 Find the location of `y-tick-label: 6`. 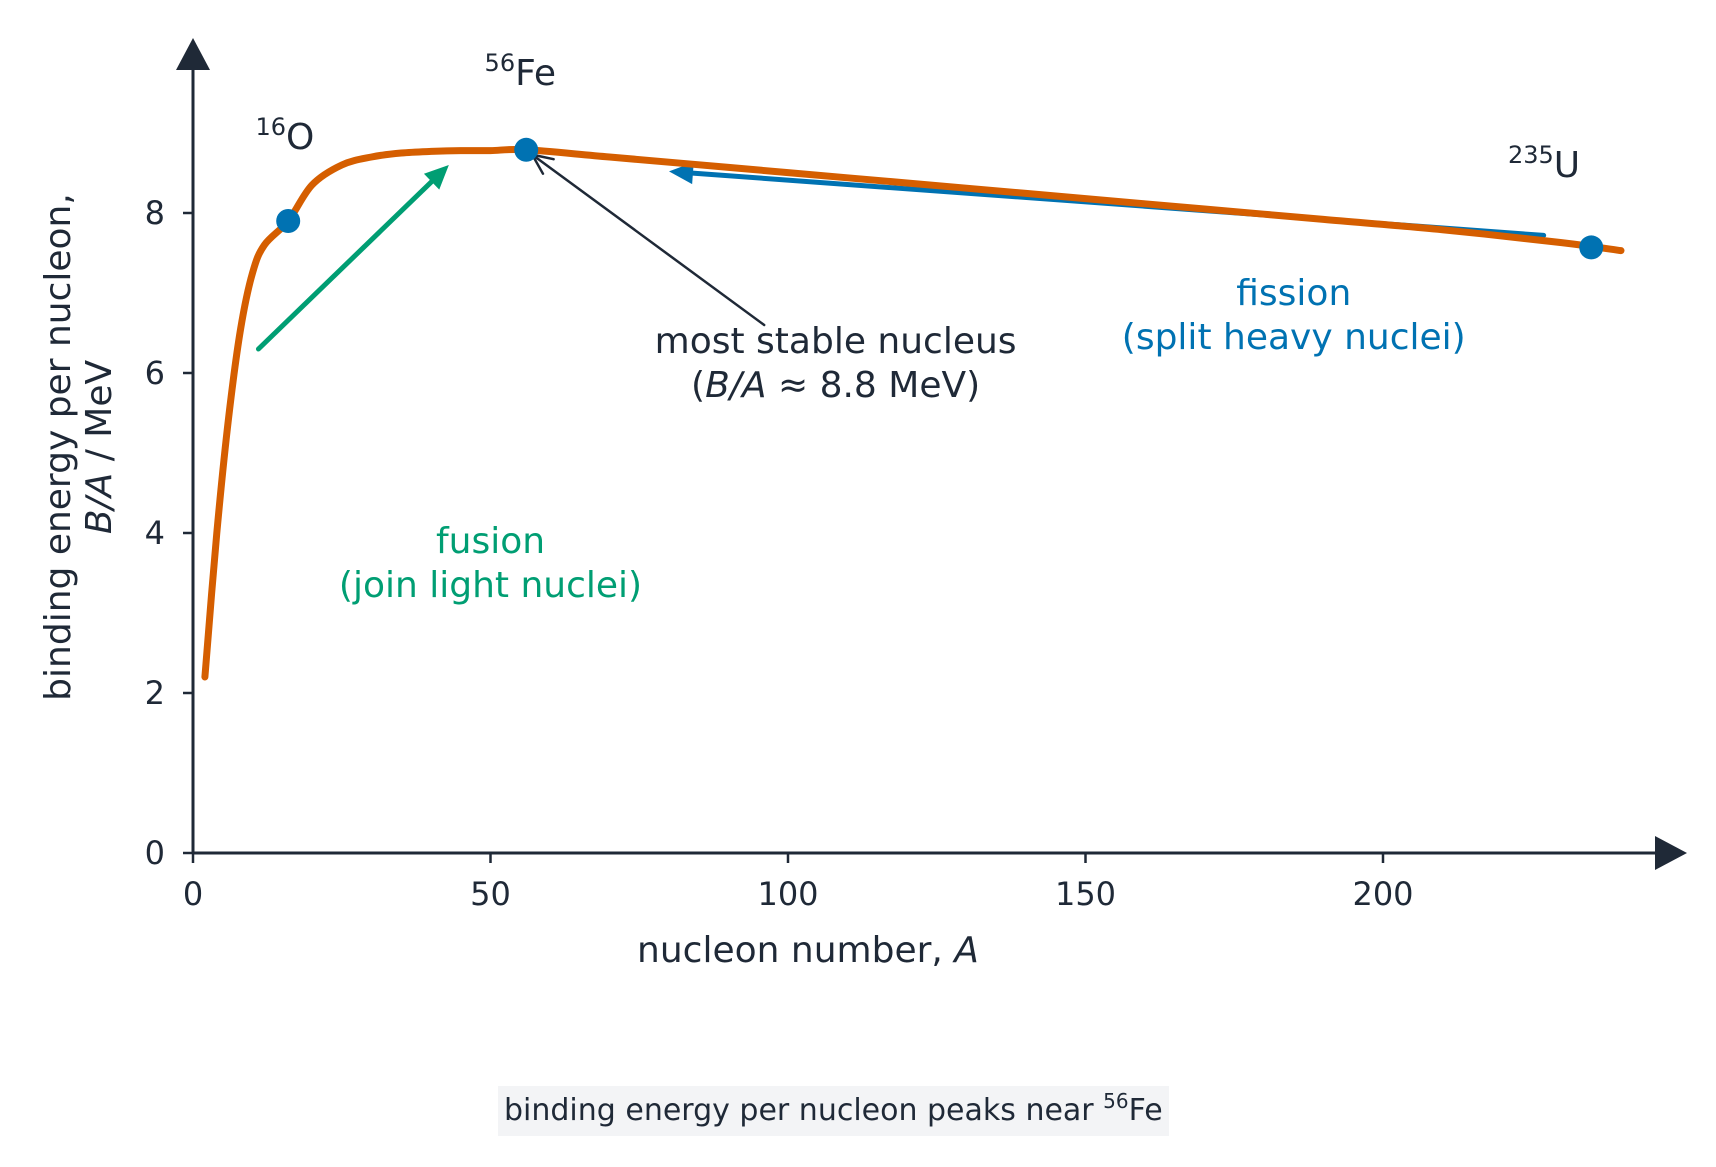

y-tick-label: 6 is located at coordinates (155, 373).